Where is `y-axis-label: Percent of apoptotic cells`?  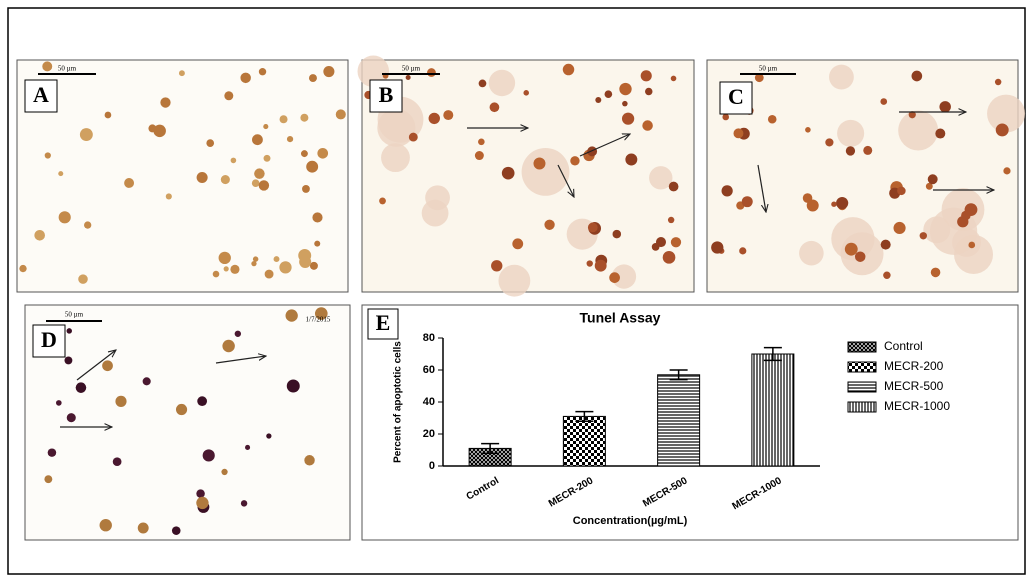 y-axis-label: Percent of apoptotic cells is located at coordinates (398, 402).